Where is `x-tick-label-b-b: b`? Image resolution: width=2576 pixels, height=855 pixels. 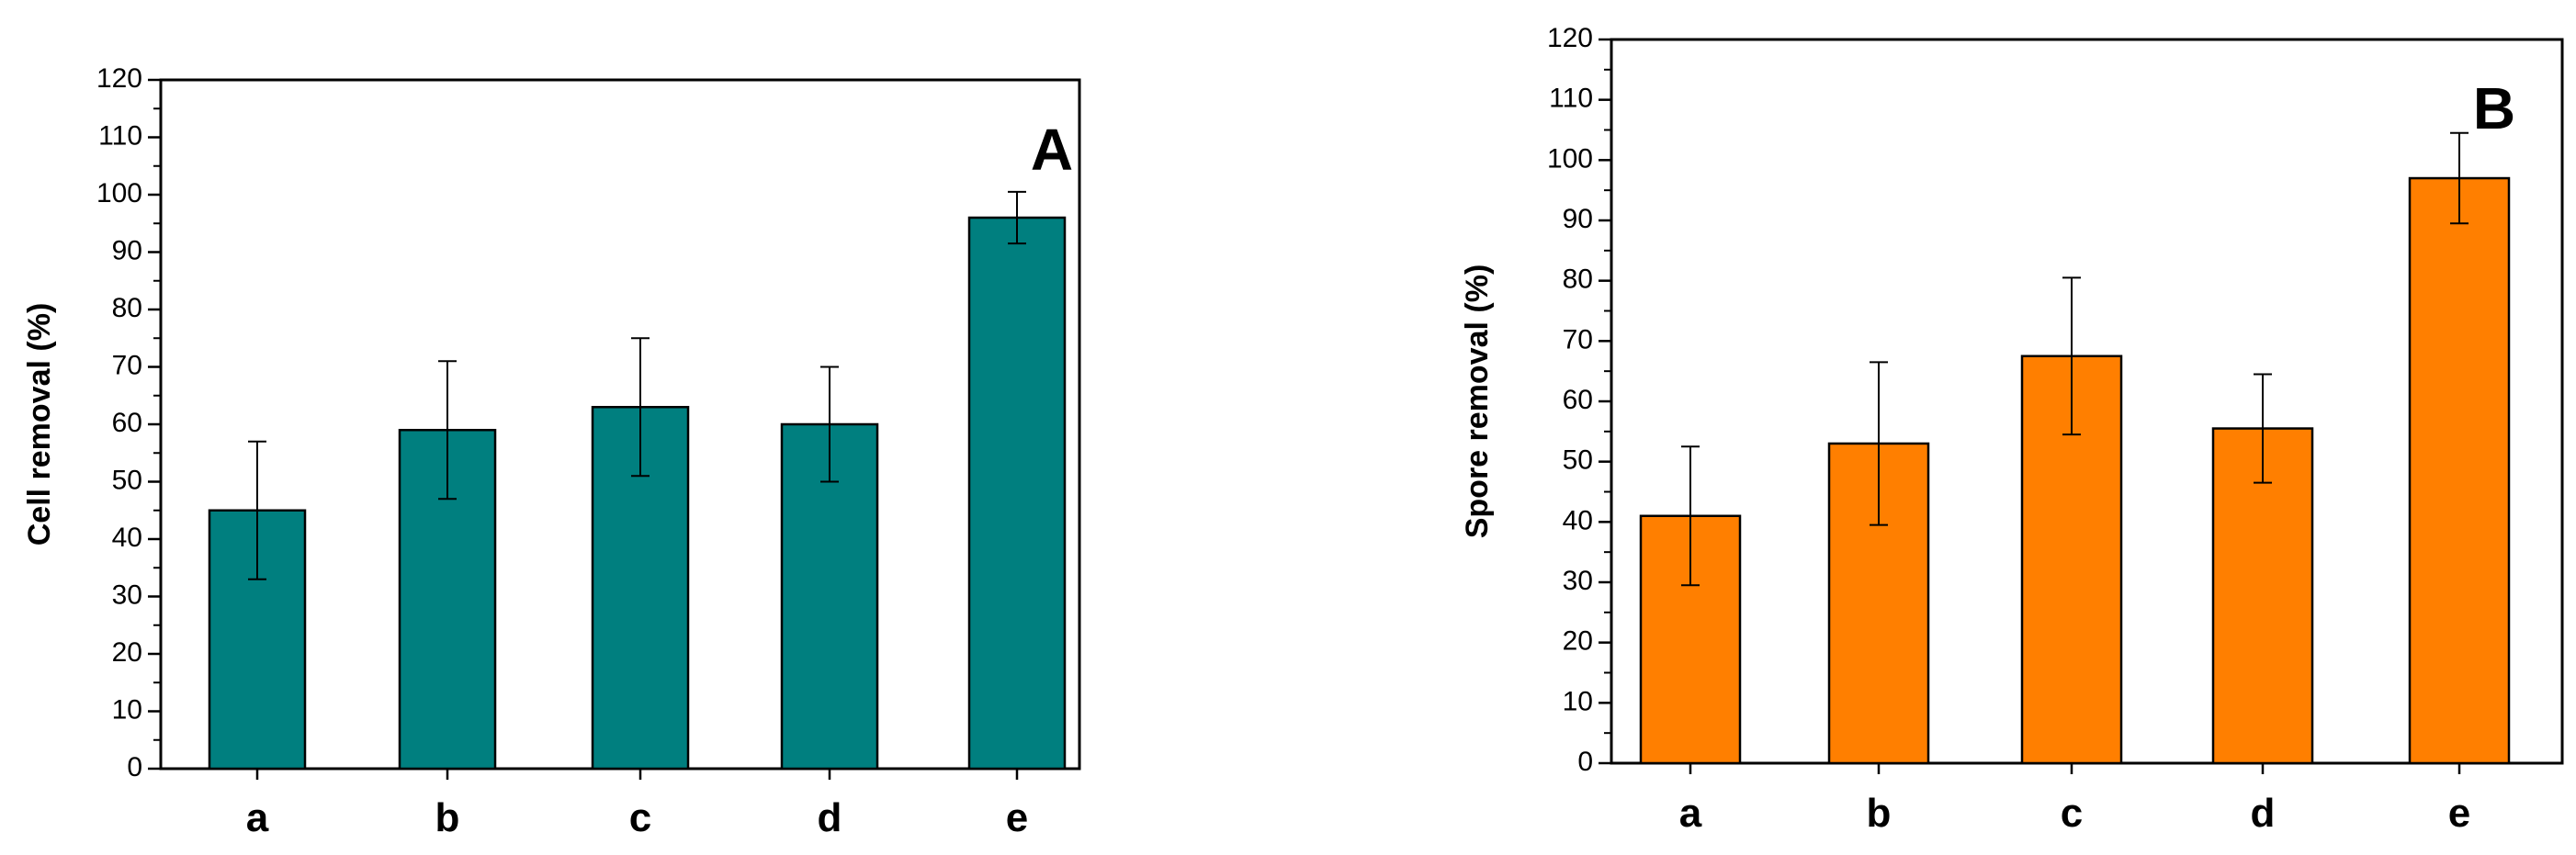
x-tick-label-b-b: b is located at coordinates (1879, 813).